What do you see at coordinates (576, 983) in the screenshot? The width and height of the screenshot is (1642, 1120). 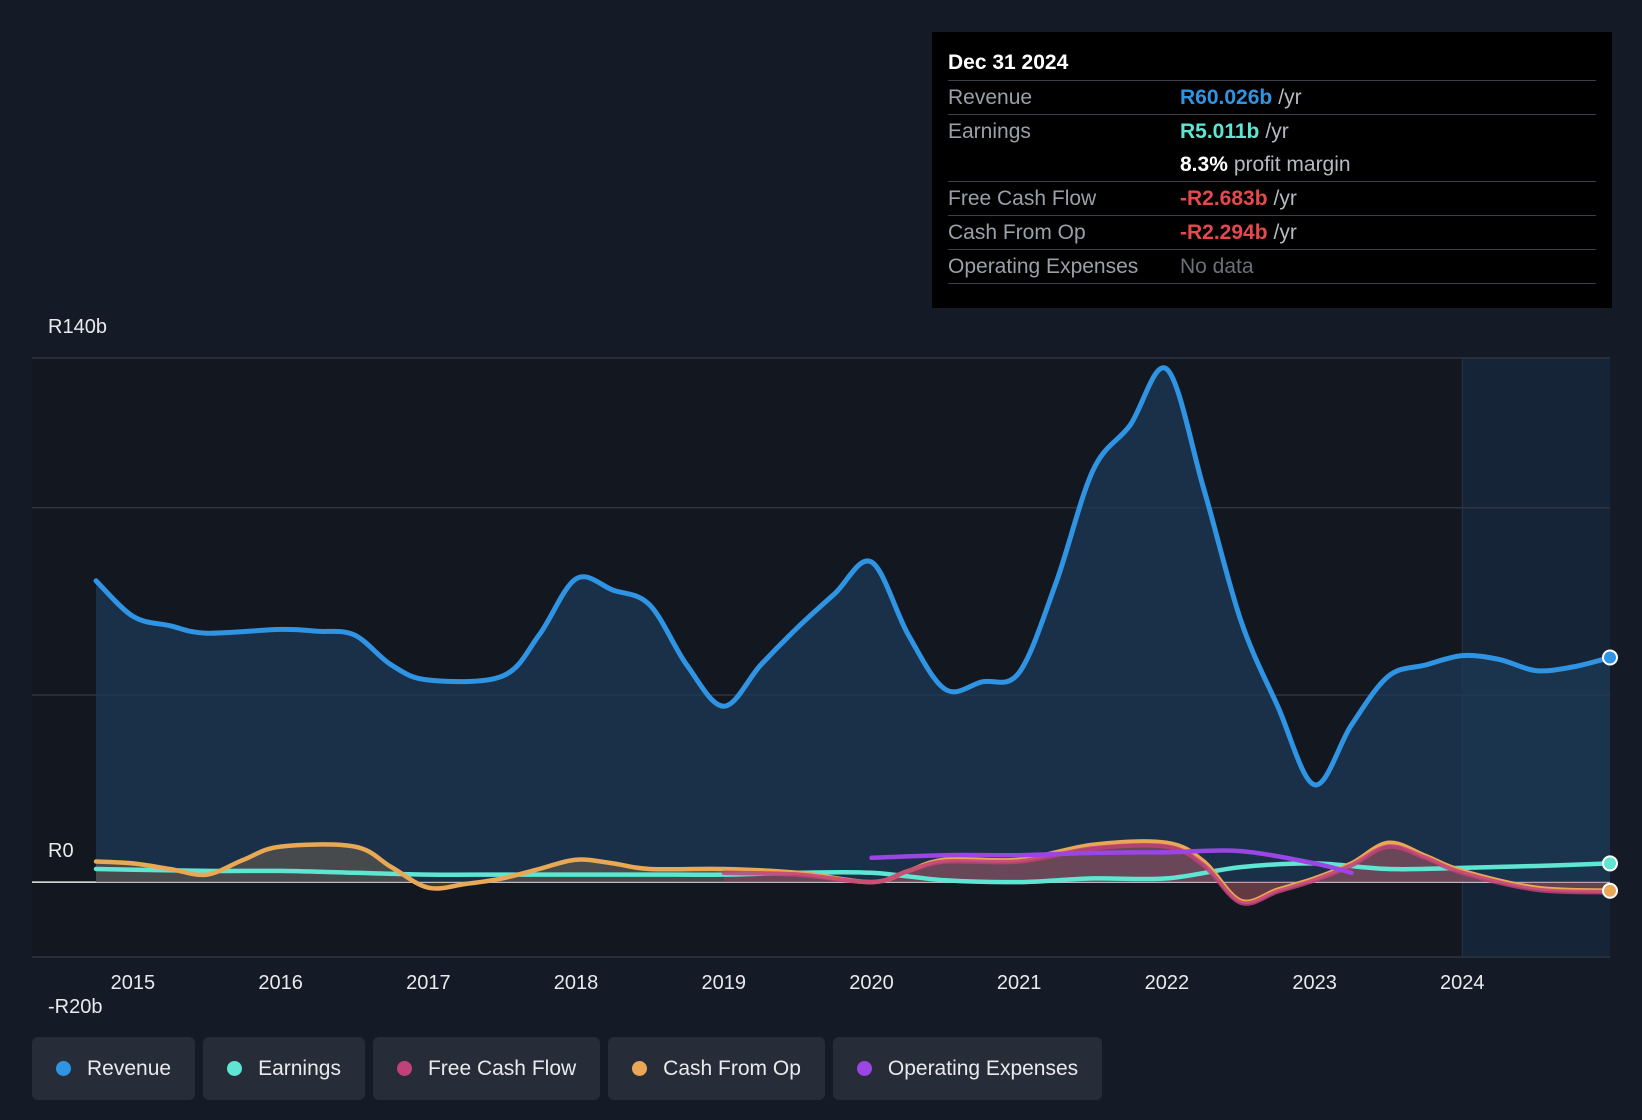 I see `x-tick-label: 2018` at bounding box center [576, 983].